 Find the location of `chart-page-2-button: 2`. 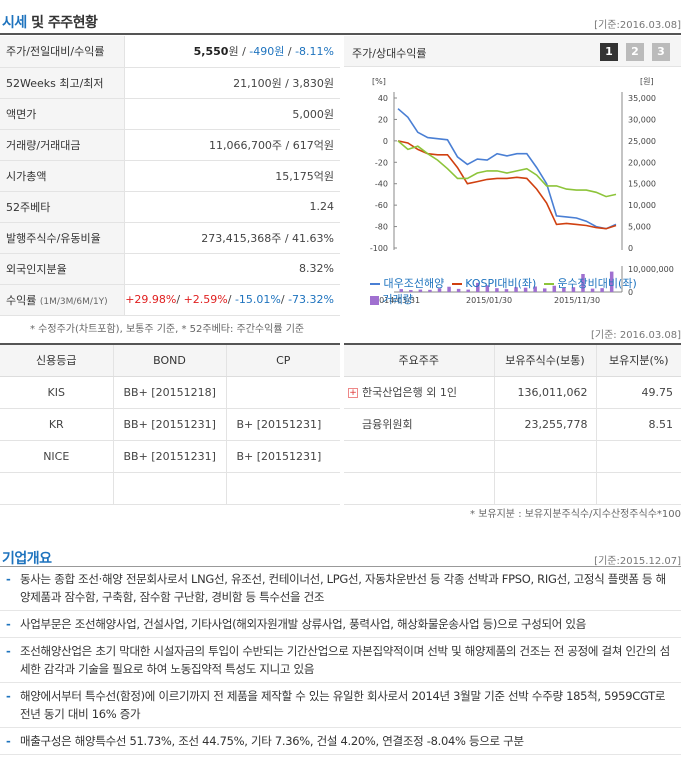

chart-page-2-button: 2 is located at coordinates (635, 52).